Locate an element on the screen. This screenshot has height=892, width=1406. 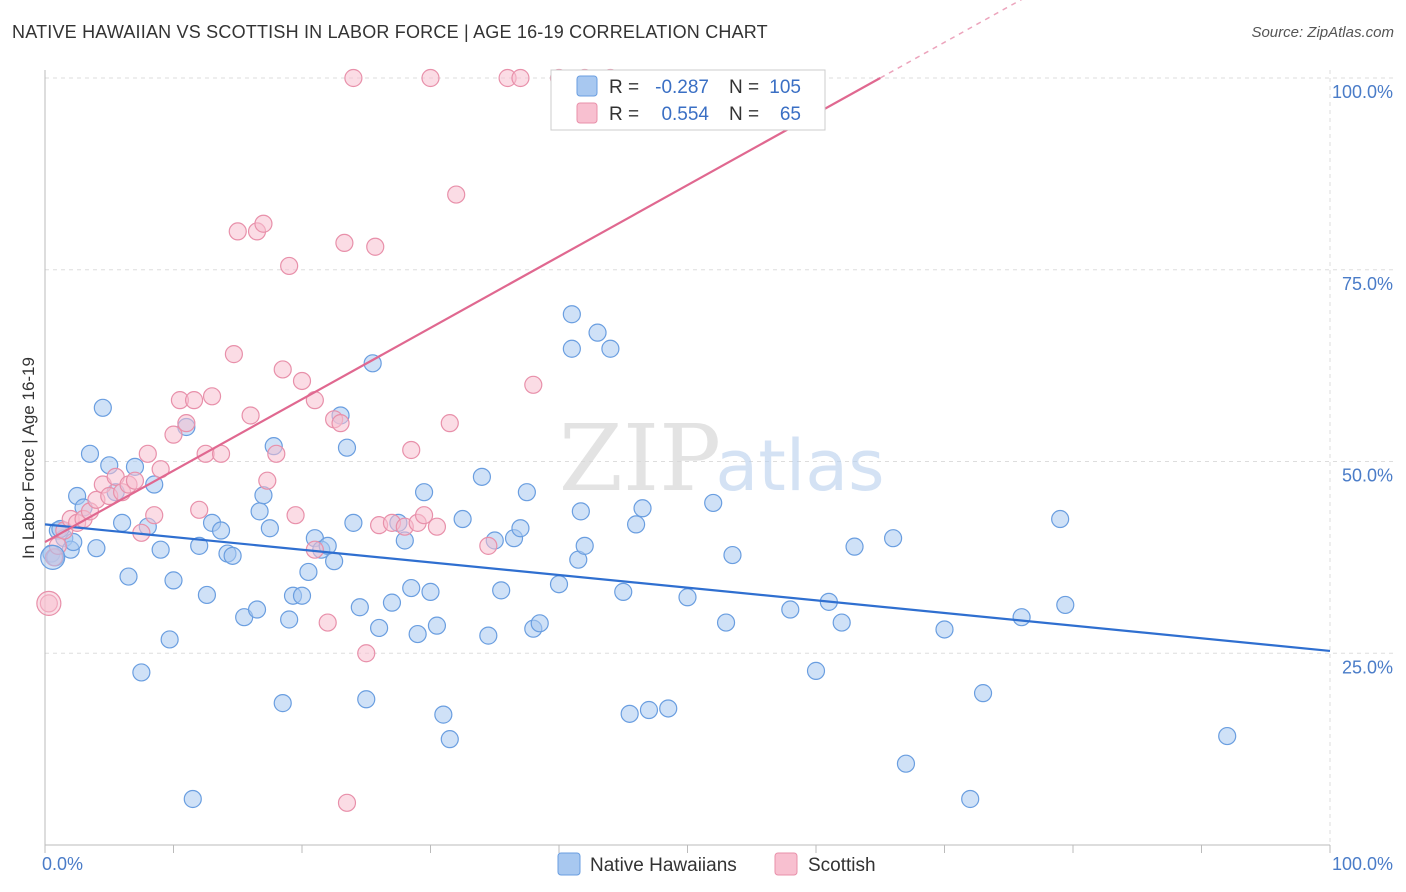
stats-legend: R = -0.287 N = 105 R = 0.554 N = 65 is located at coordinates (688, 100).